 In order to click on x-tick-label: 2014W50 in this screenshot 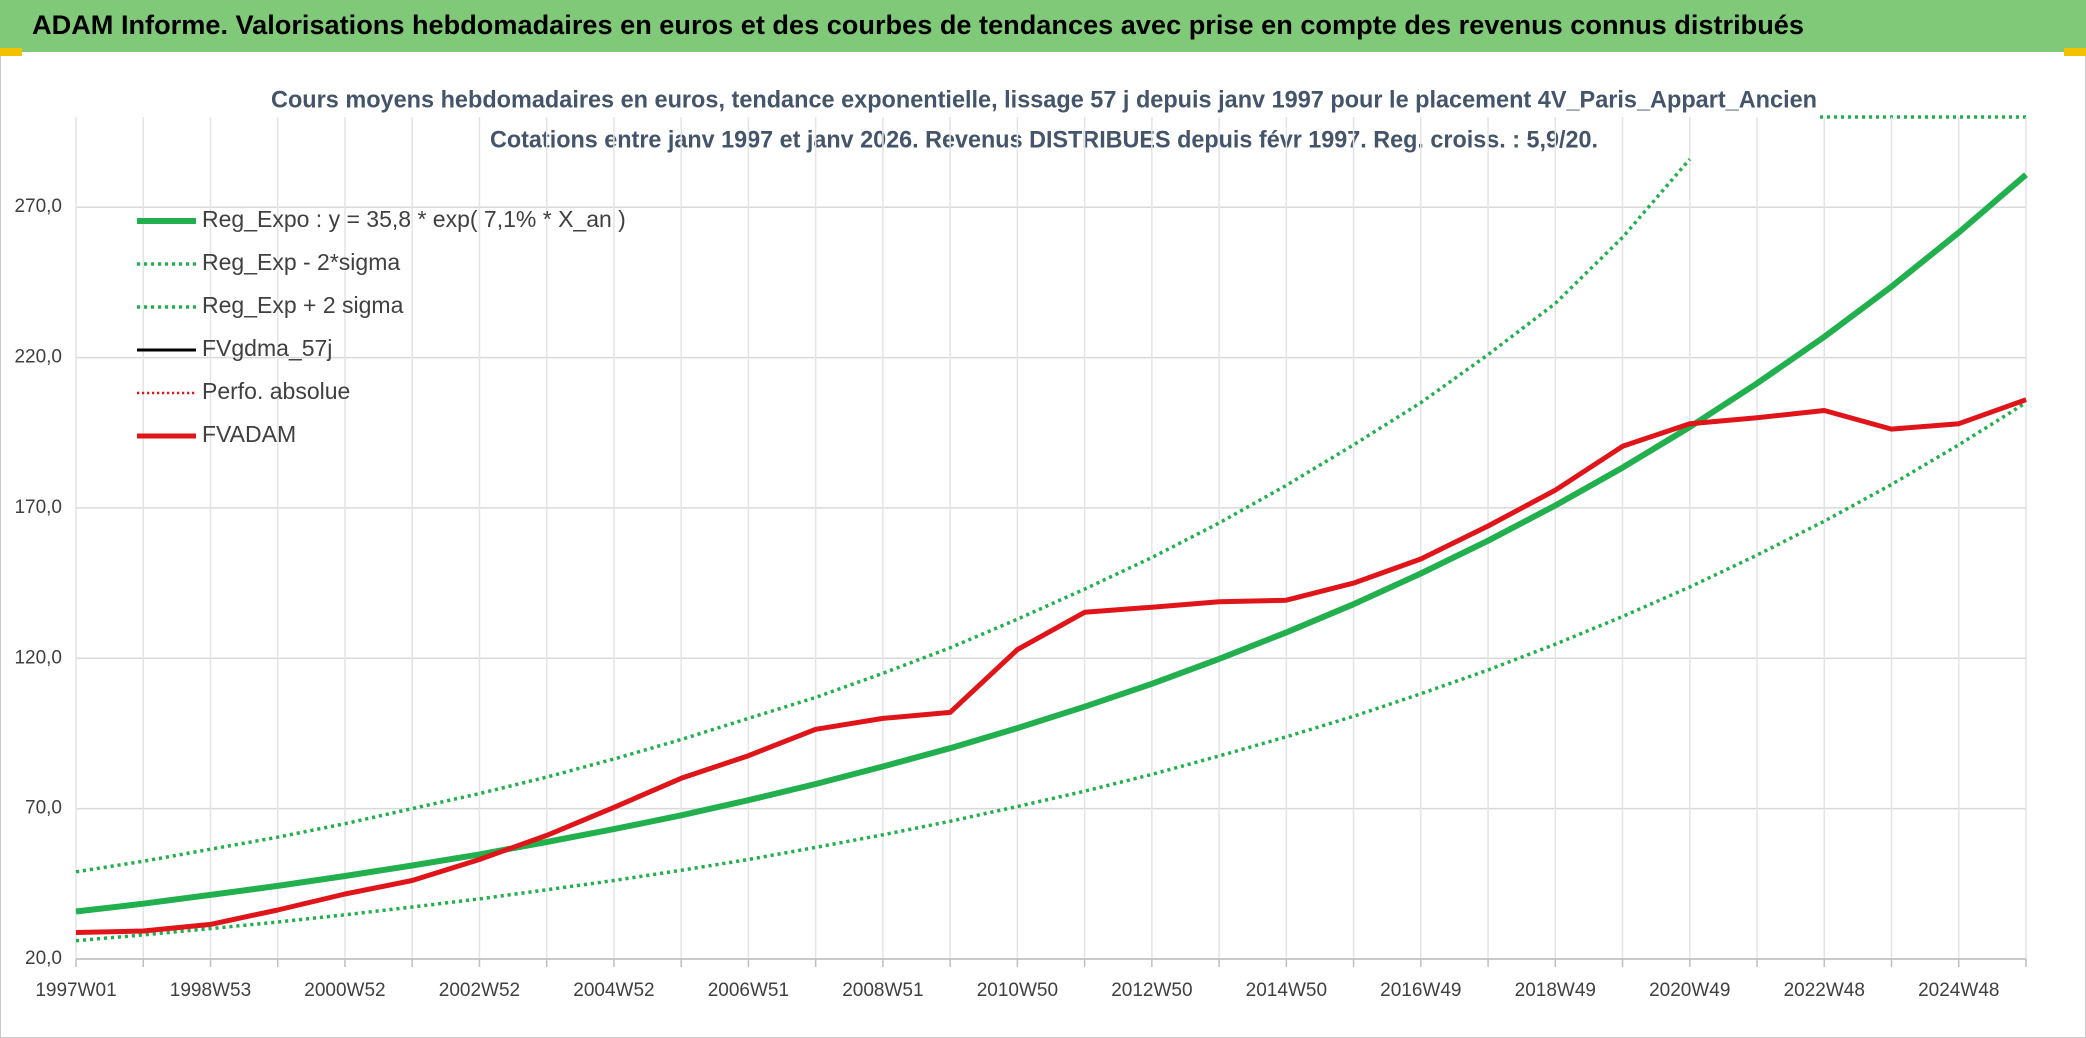, I will do `click(1286, 990)`.